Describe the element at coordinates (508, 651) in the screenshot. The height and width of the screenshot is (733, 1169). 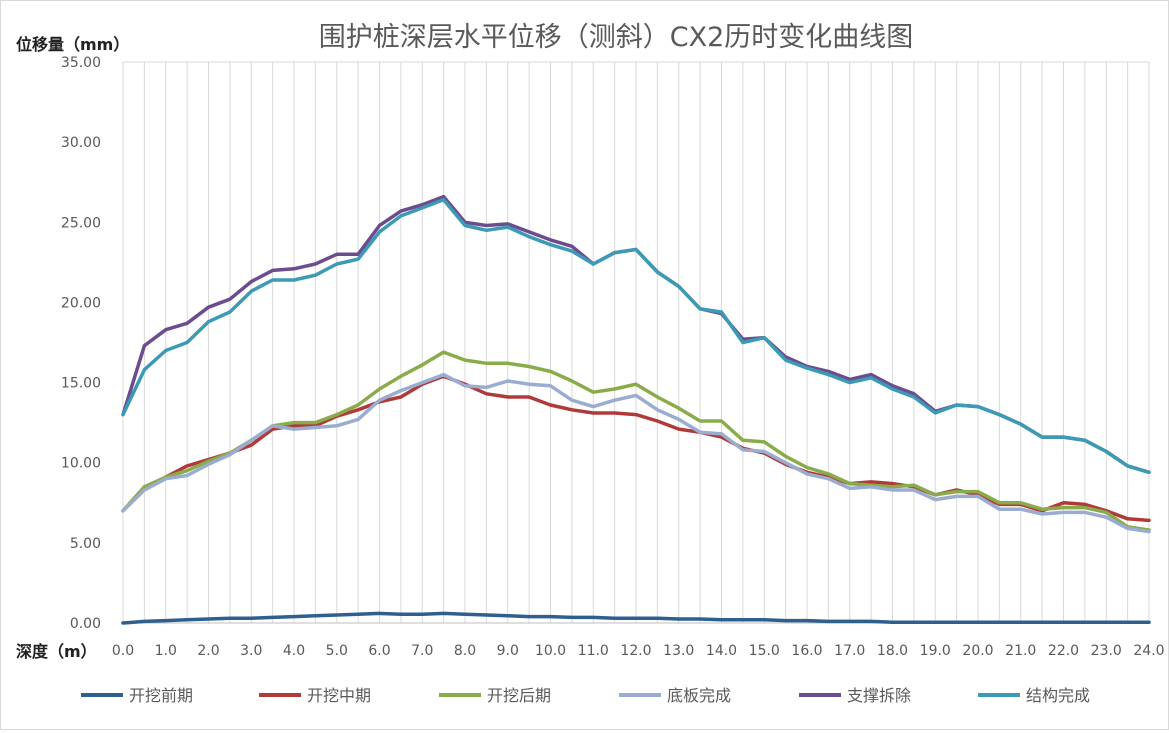
I see `x-tick-label: 9.0` at that location.